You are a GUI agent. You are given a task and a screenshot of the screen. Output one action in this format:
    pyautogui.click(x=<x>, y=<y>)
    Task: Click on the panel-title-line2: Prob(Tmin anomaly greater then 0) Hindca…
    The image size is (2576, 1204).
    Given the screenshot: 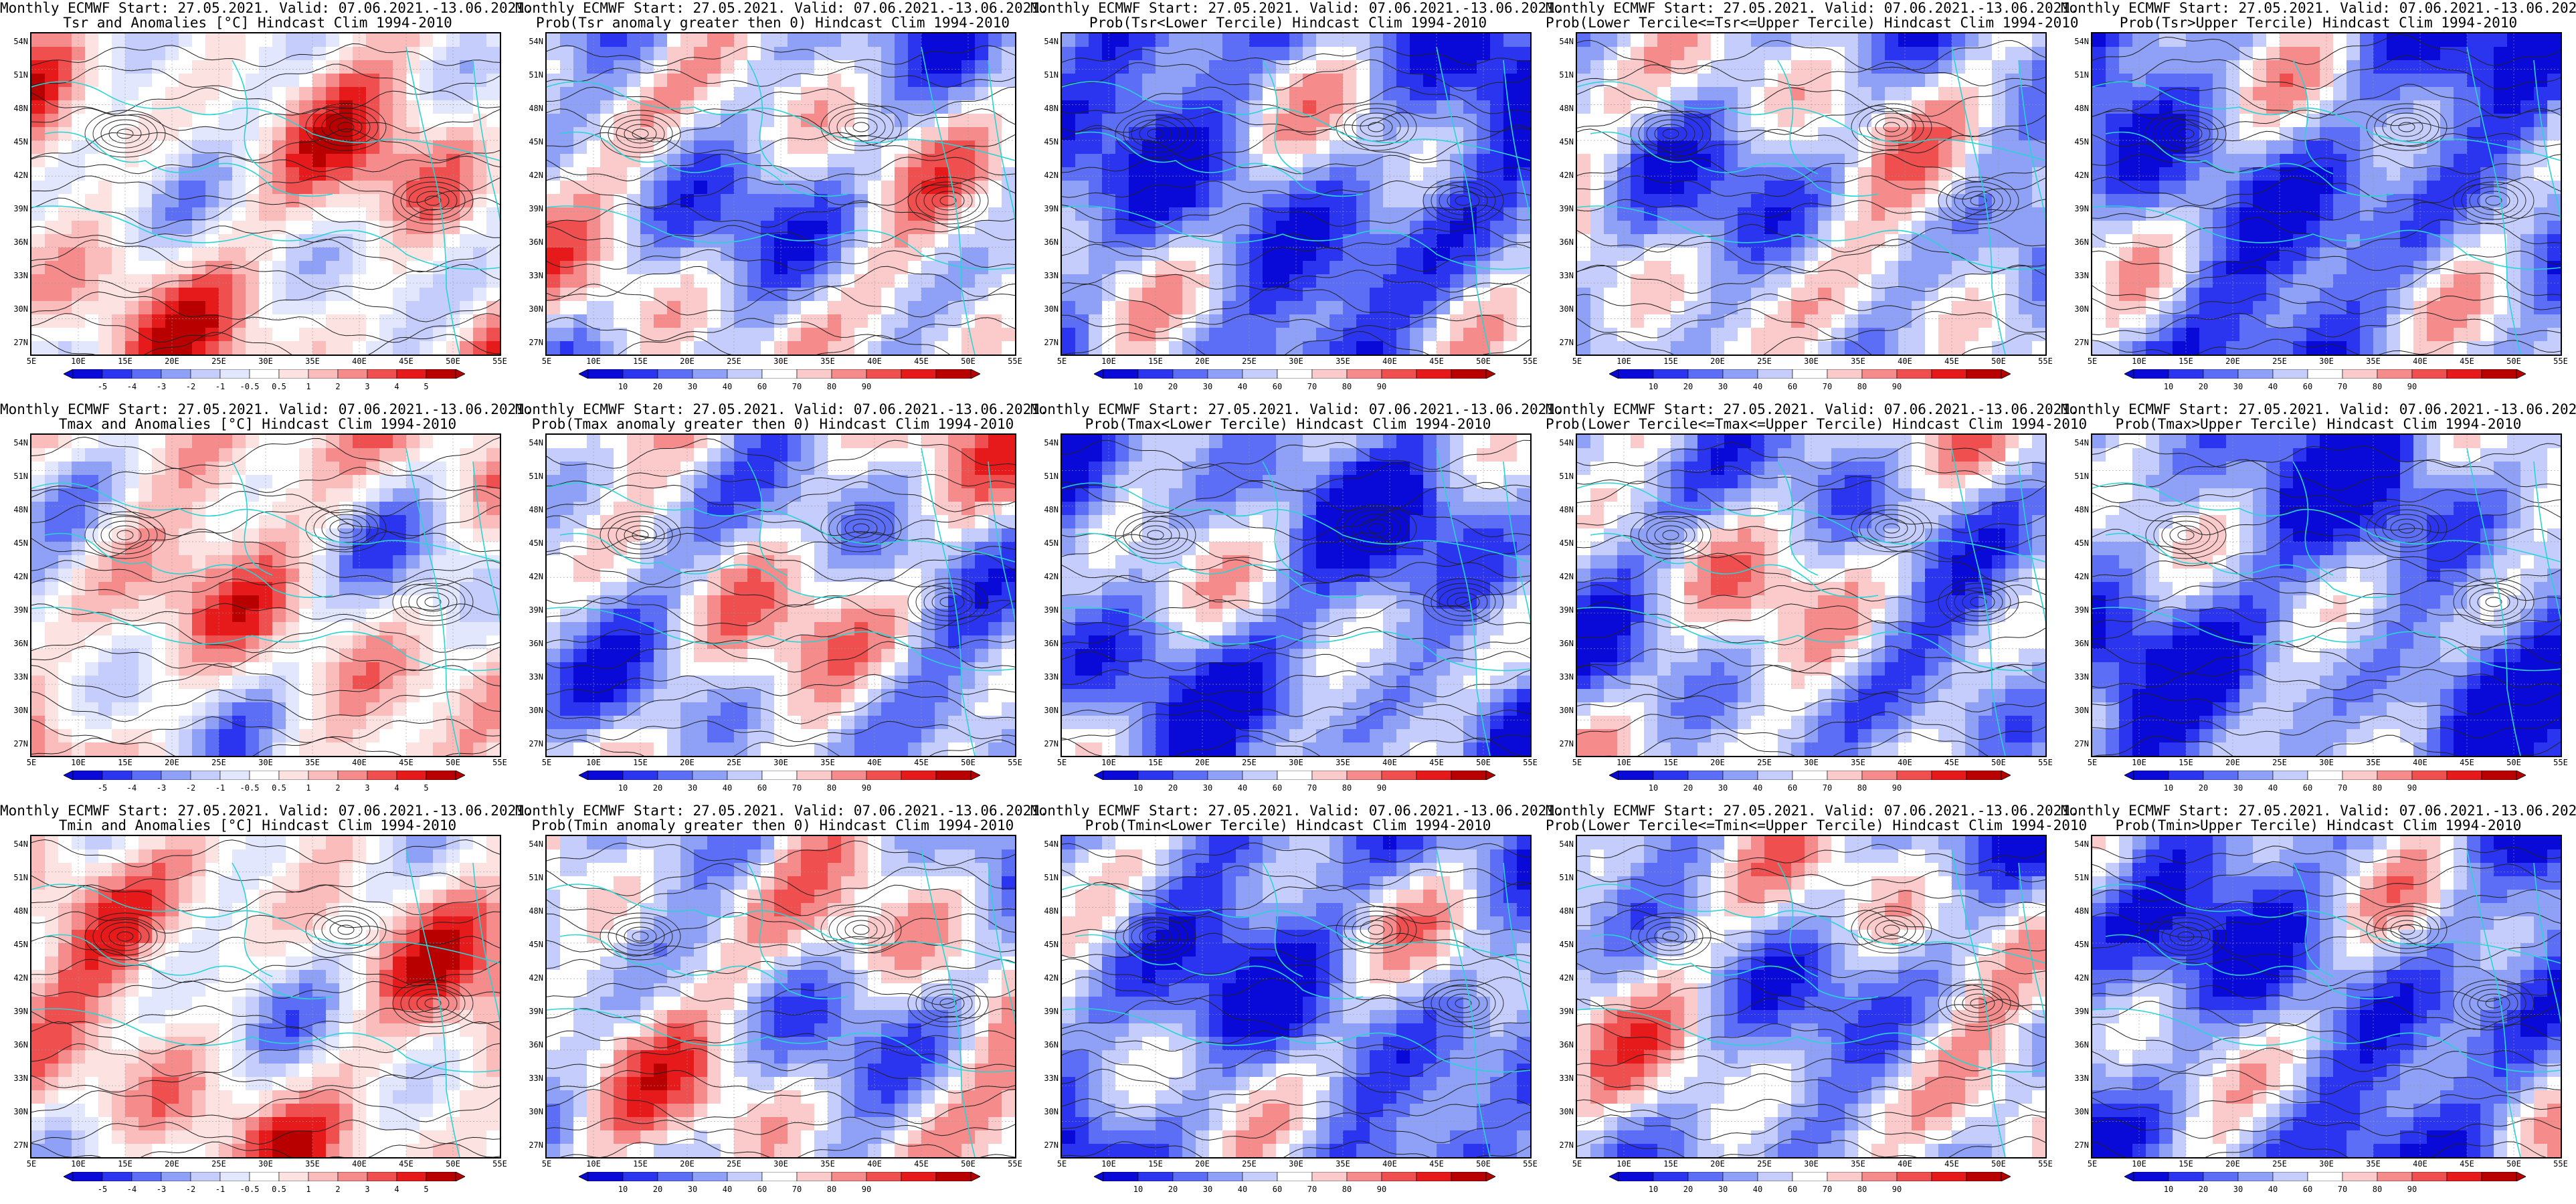 What is the action you would take?
    pyautogui.click(x=773, y=825)
    